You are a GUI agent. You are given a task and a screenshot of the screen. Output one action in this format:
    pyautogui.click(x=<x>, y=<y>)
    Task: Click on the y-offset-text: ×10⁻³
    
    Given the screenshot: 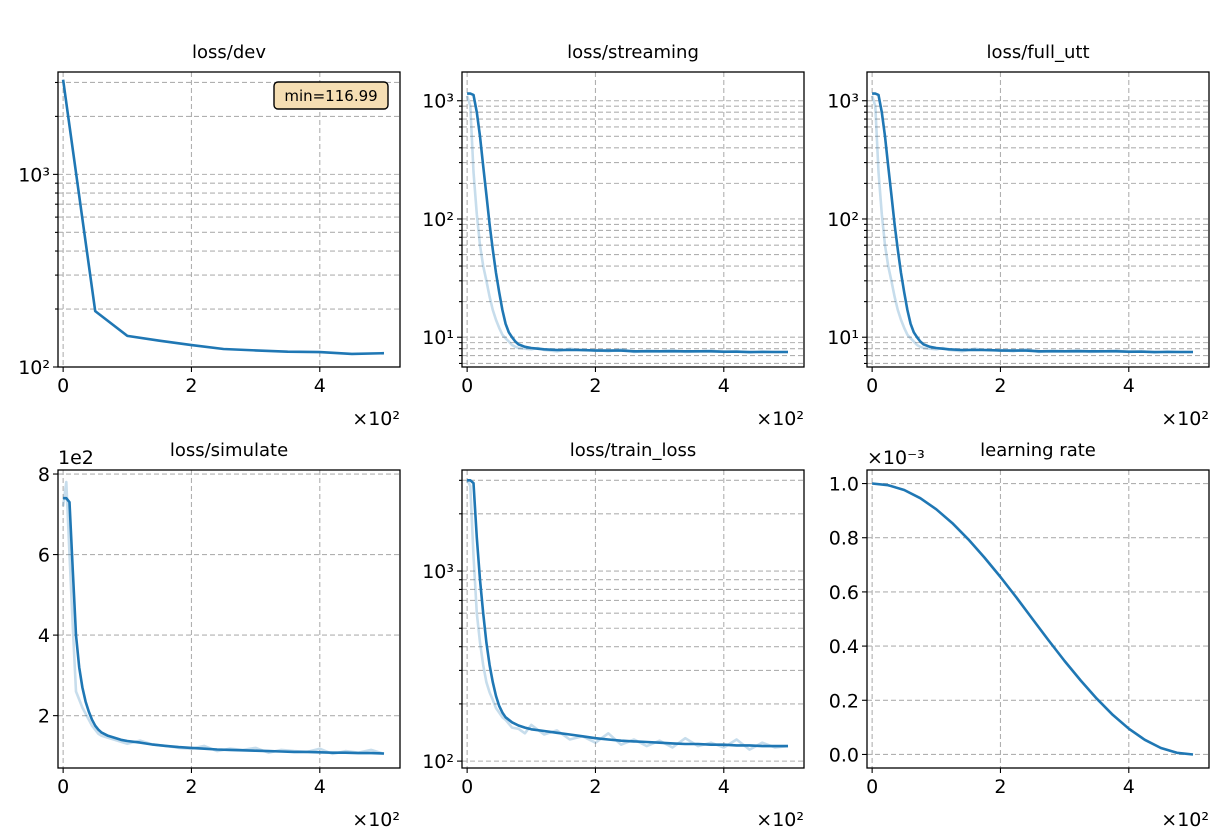 What is the action you would take?
    pyautogui.click(x=896, y=458)
    